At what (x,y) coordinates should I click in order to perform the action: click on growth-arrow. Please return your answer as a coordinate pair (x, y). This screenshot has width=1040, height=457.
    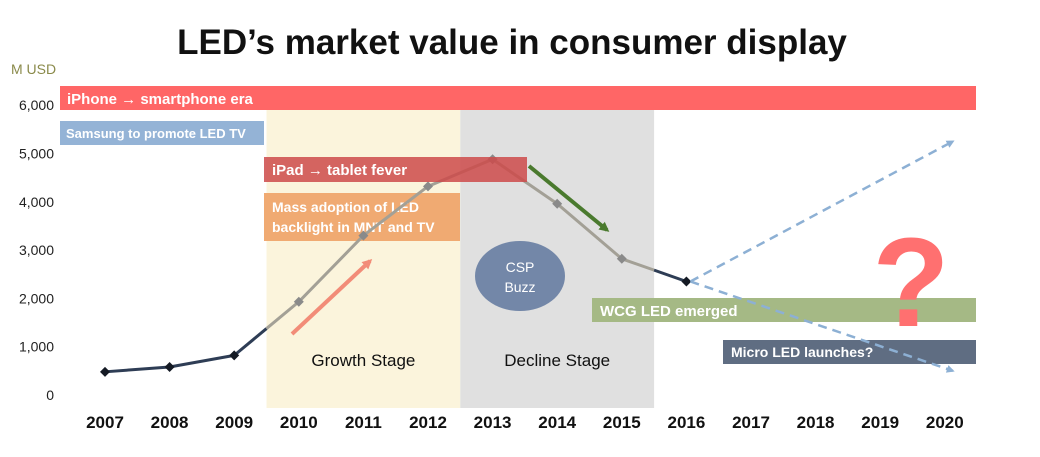
    Looking at the image, I should click on (331, 297).